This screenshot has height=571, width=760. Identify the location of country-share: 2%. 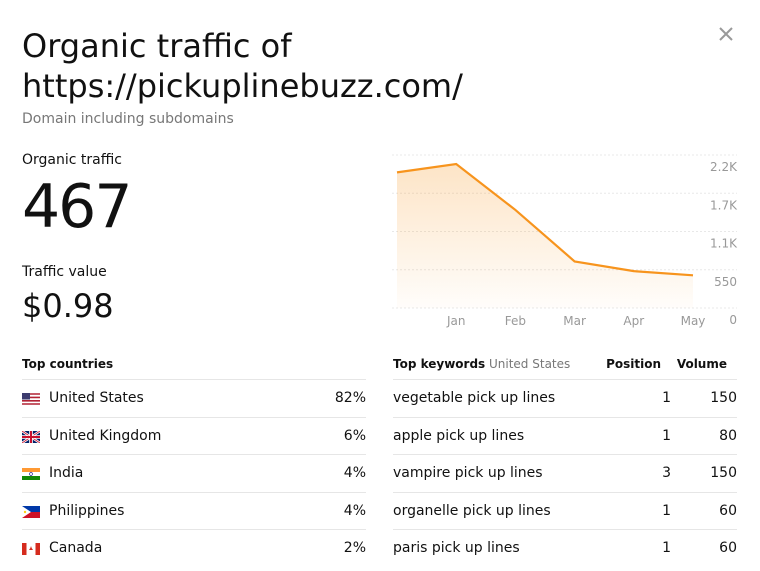
(354, 548).